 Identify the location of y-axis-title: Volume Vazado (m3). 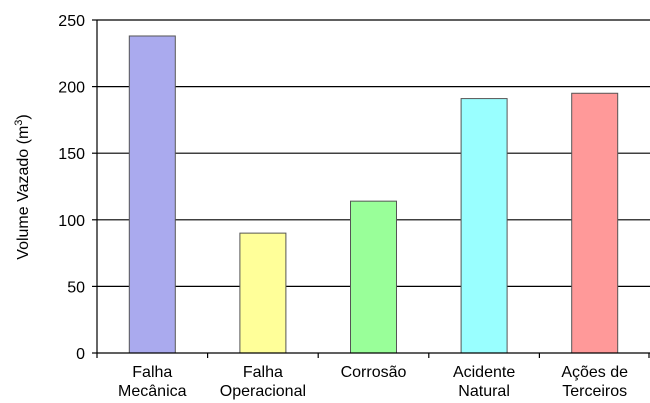
(22, 186).